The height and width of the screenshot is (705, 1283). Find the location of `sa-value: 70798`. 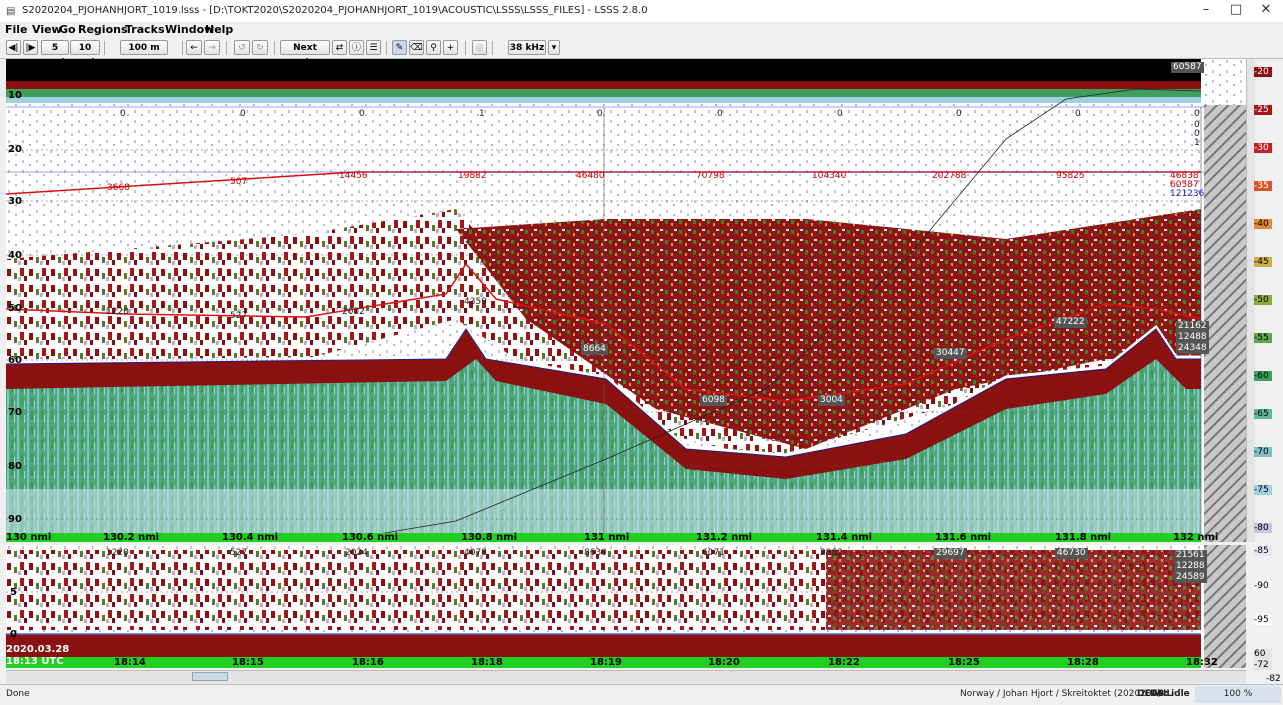

sa-value: 70798 is located at coordinates (710, 176).